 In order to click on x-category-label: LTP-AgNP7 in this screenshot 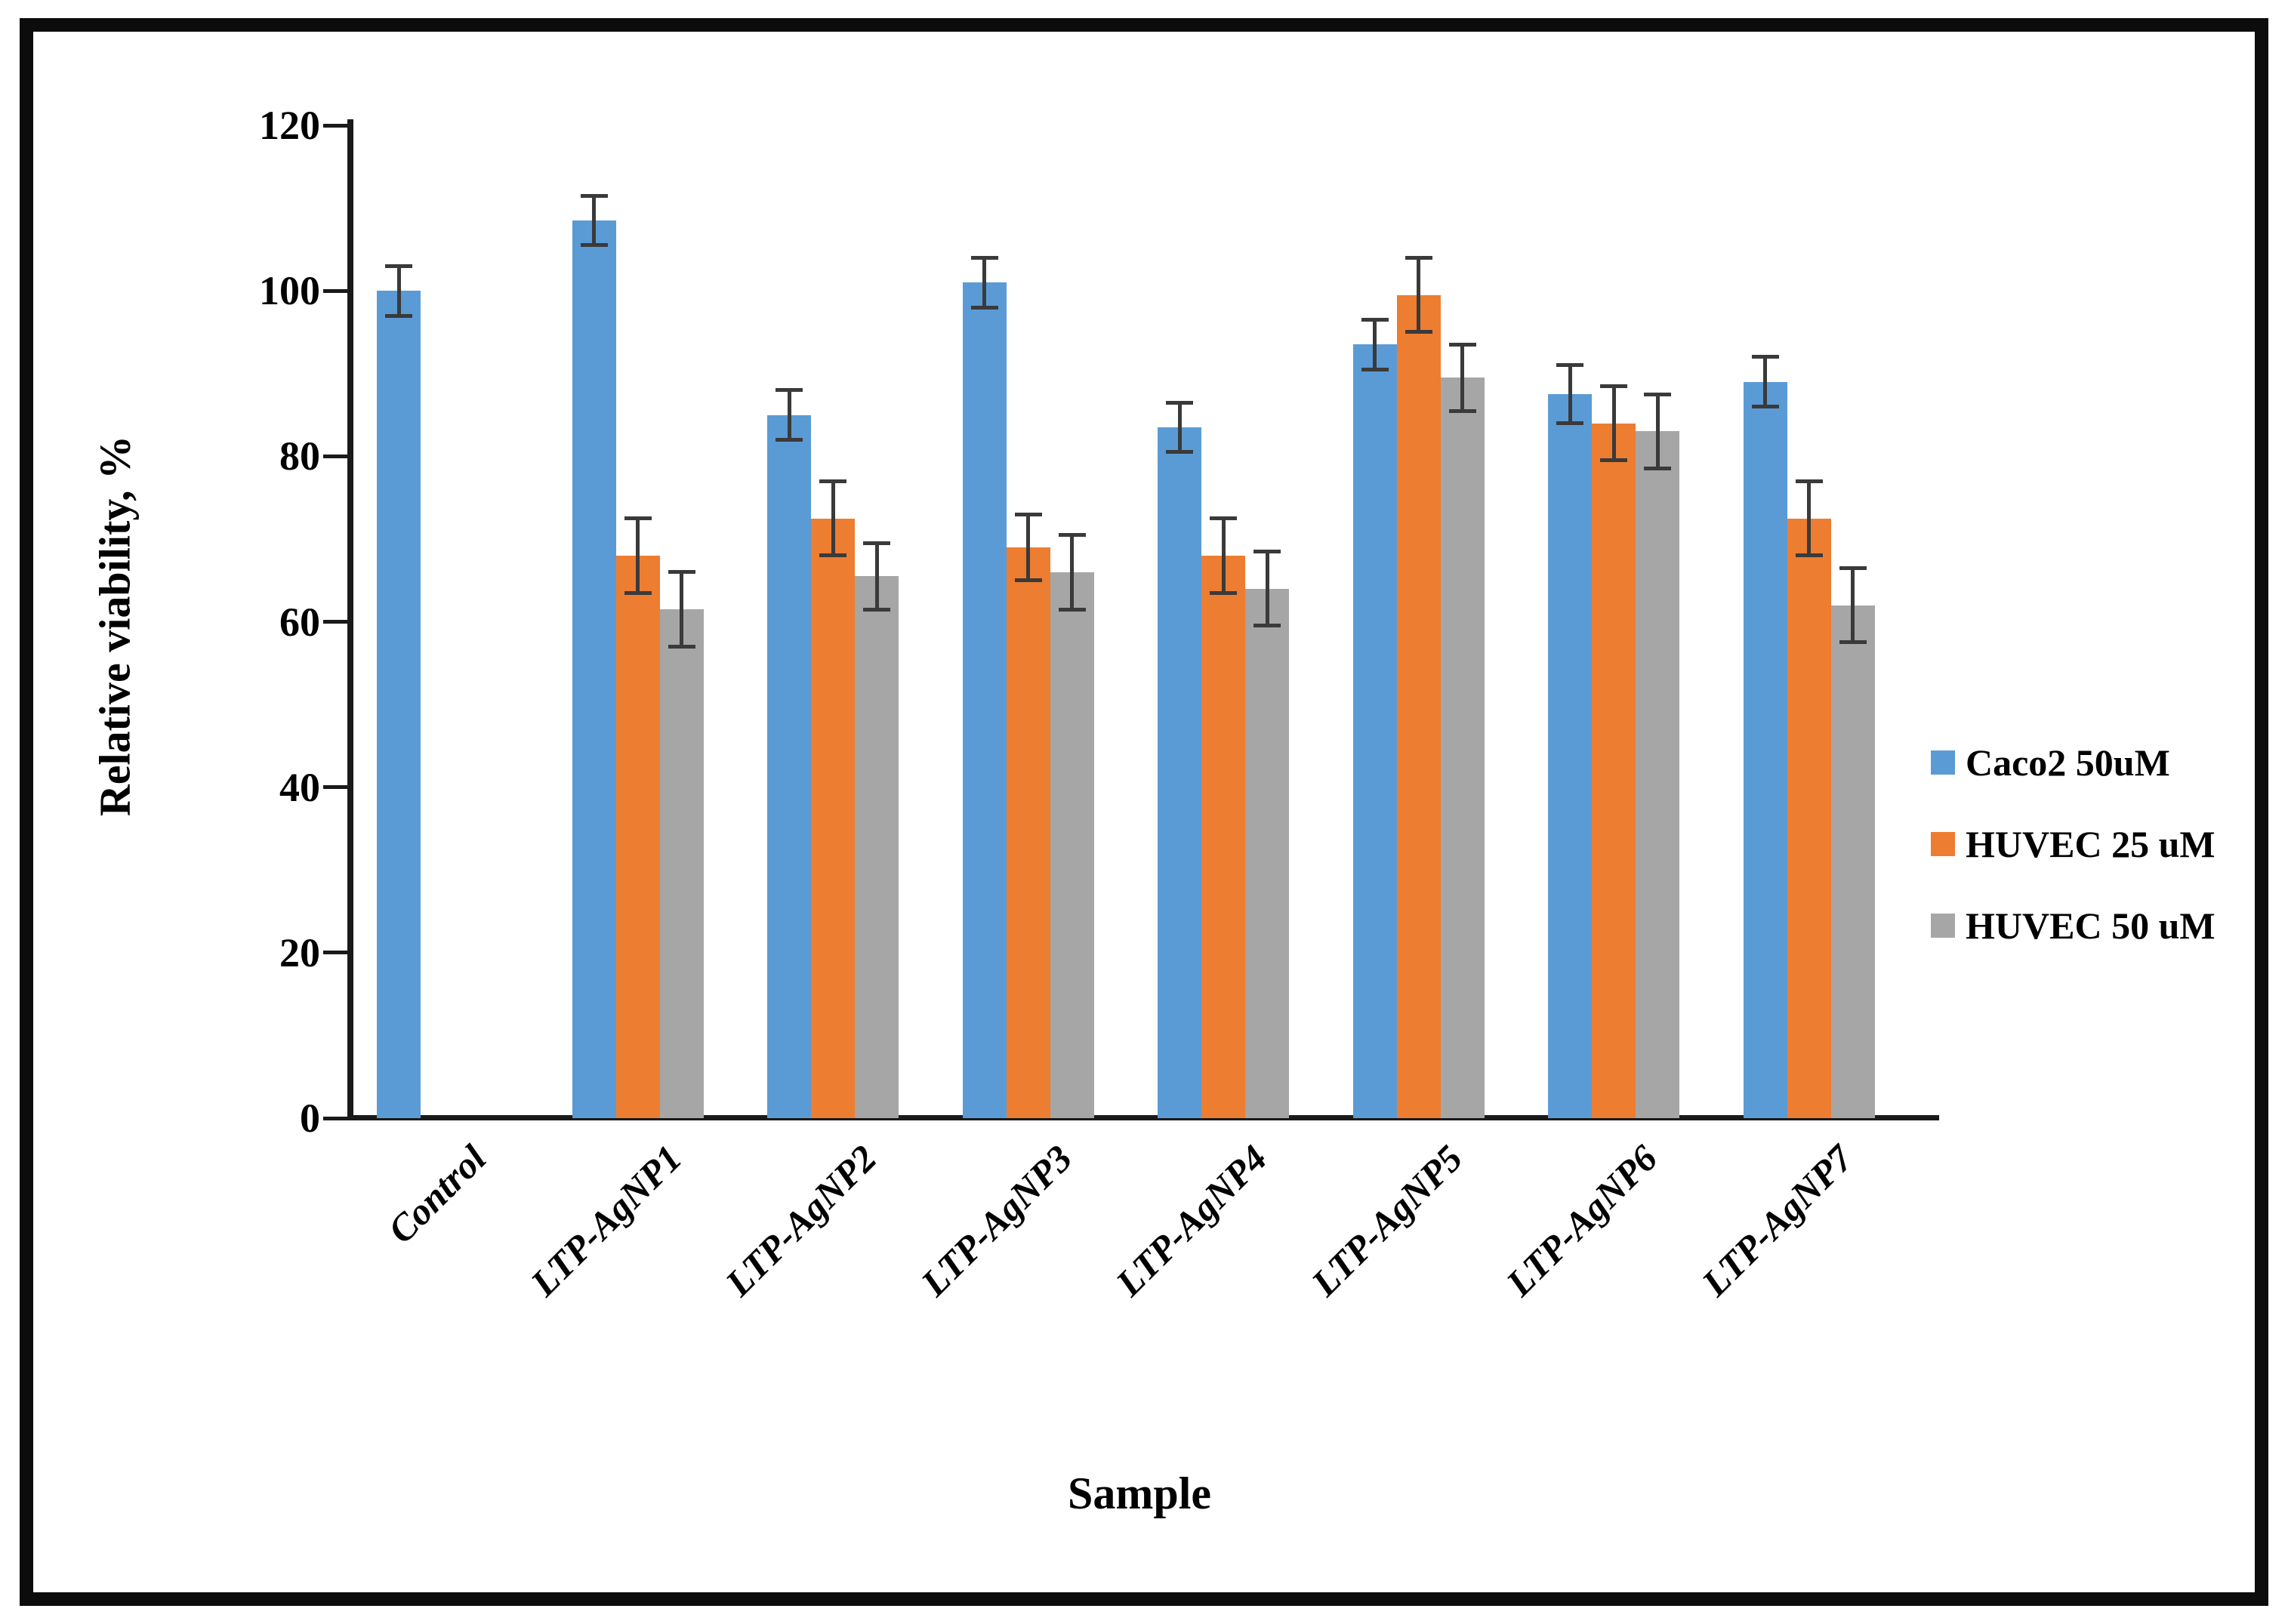, I will do `click(1777, 1221)`.